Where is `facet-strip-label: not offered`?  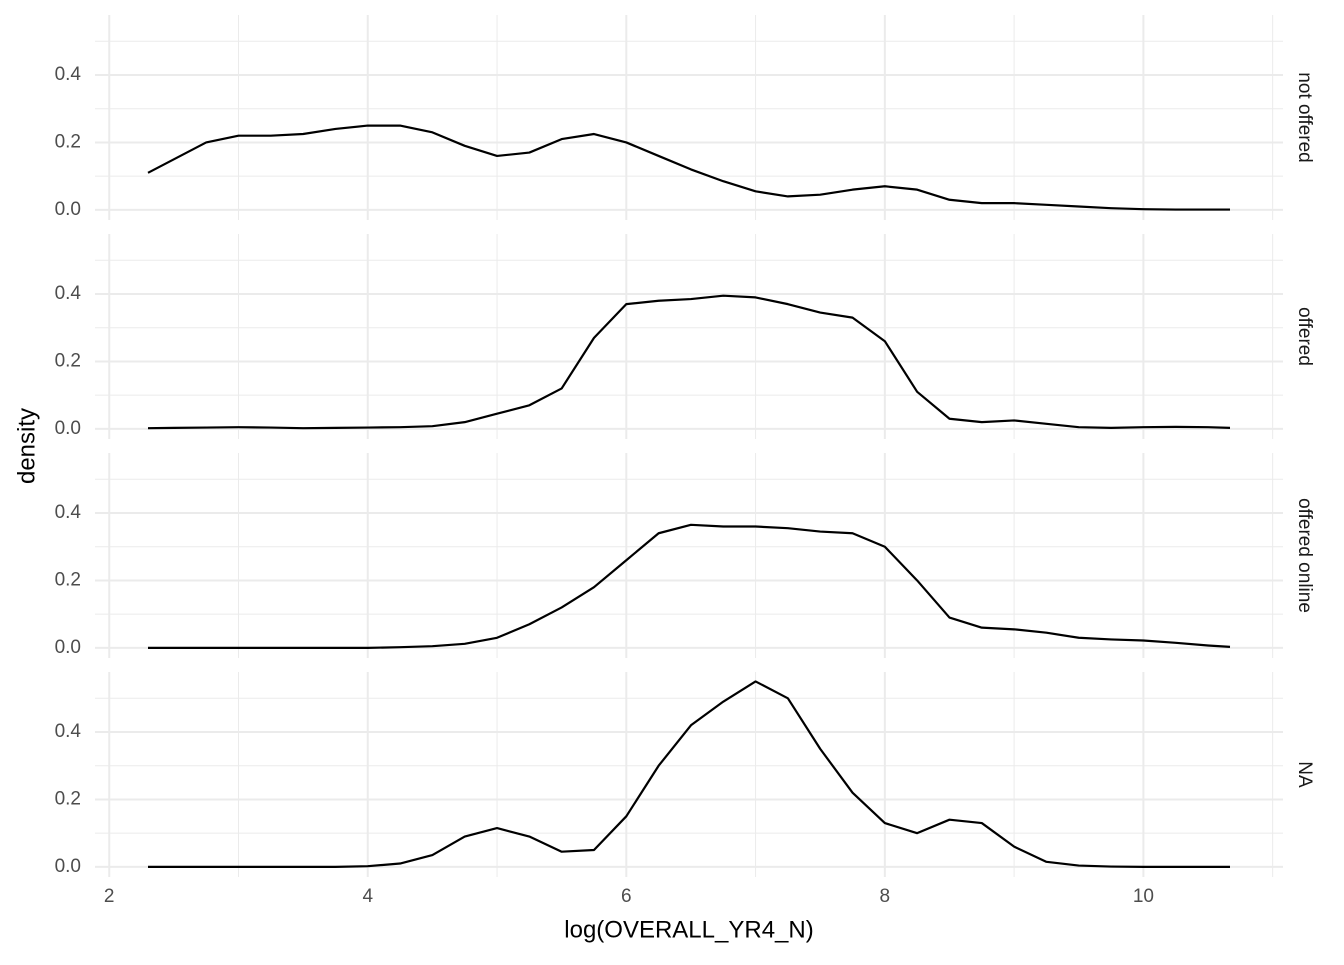 facet-strip-label: not offered is located at coordinates (1304, 117).